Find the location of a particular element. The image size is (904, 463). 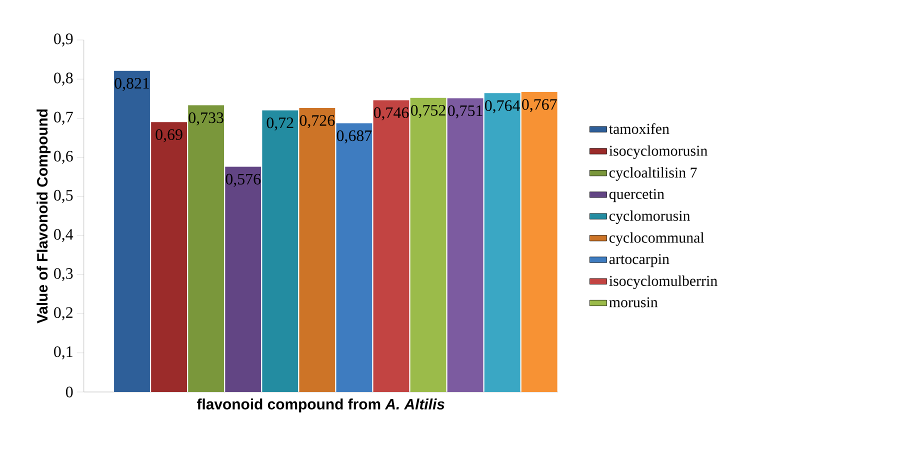

y-axis-title: Value of Flavonoid Compound is located at coordinates (43, 216).